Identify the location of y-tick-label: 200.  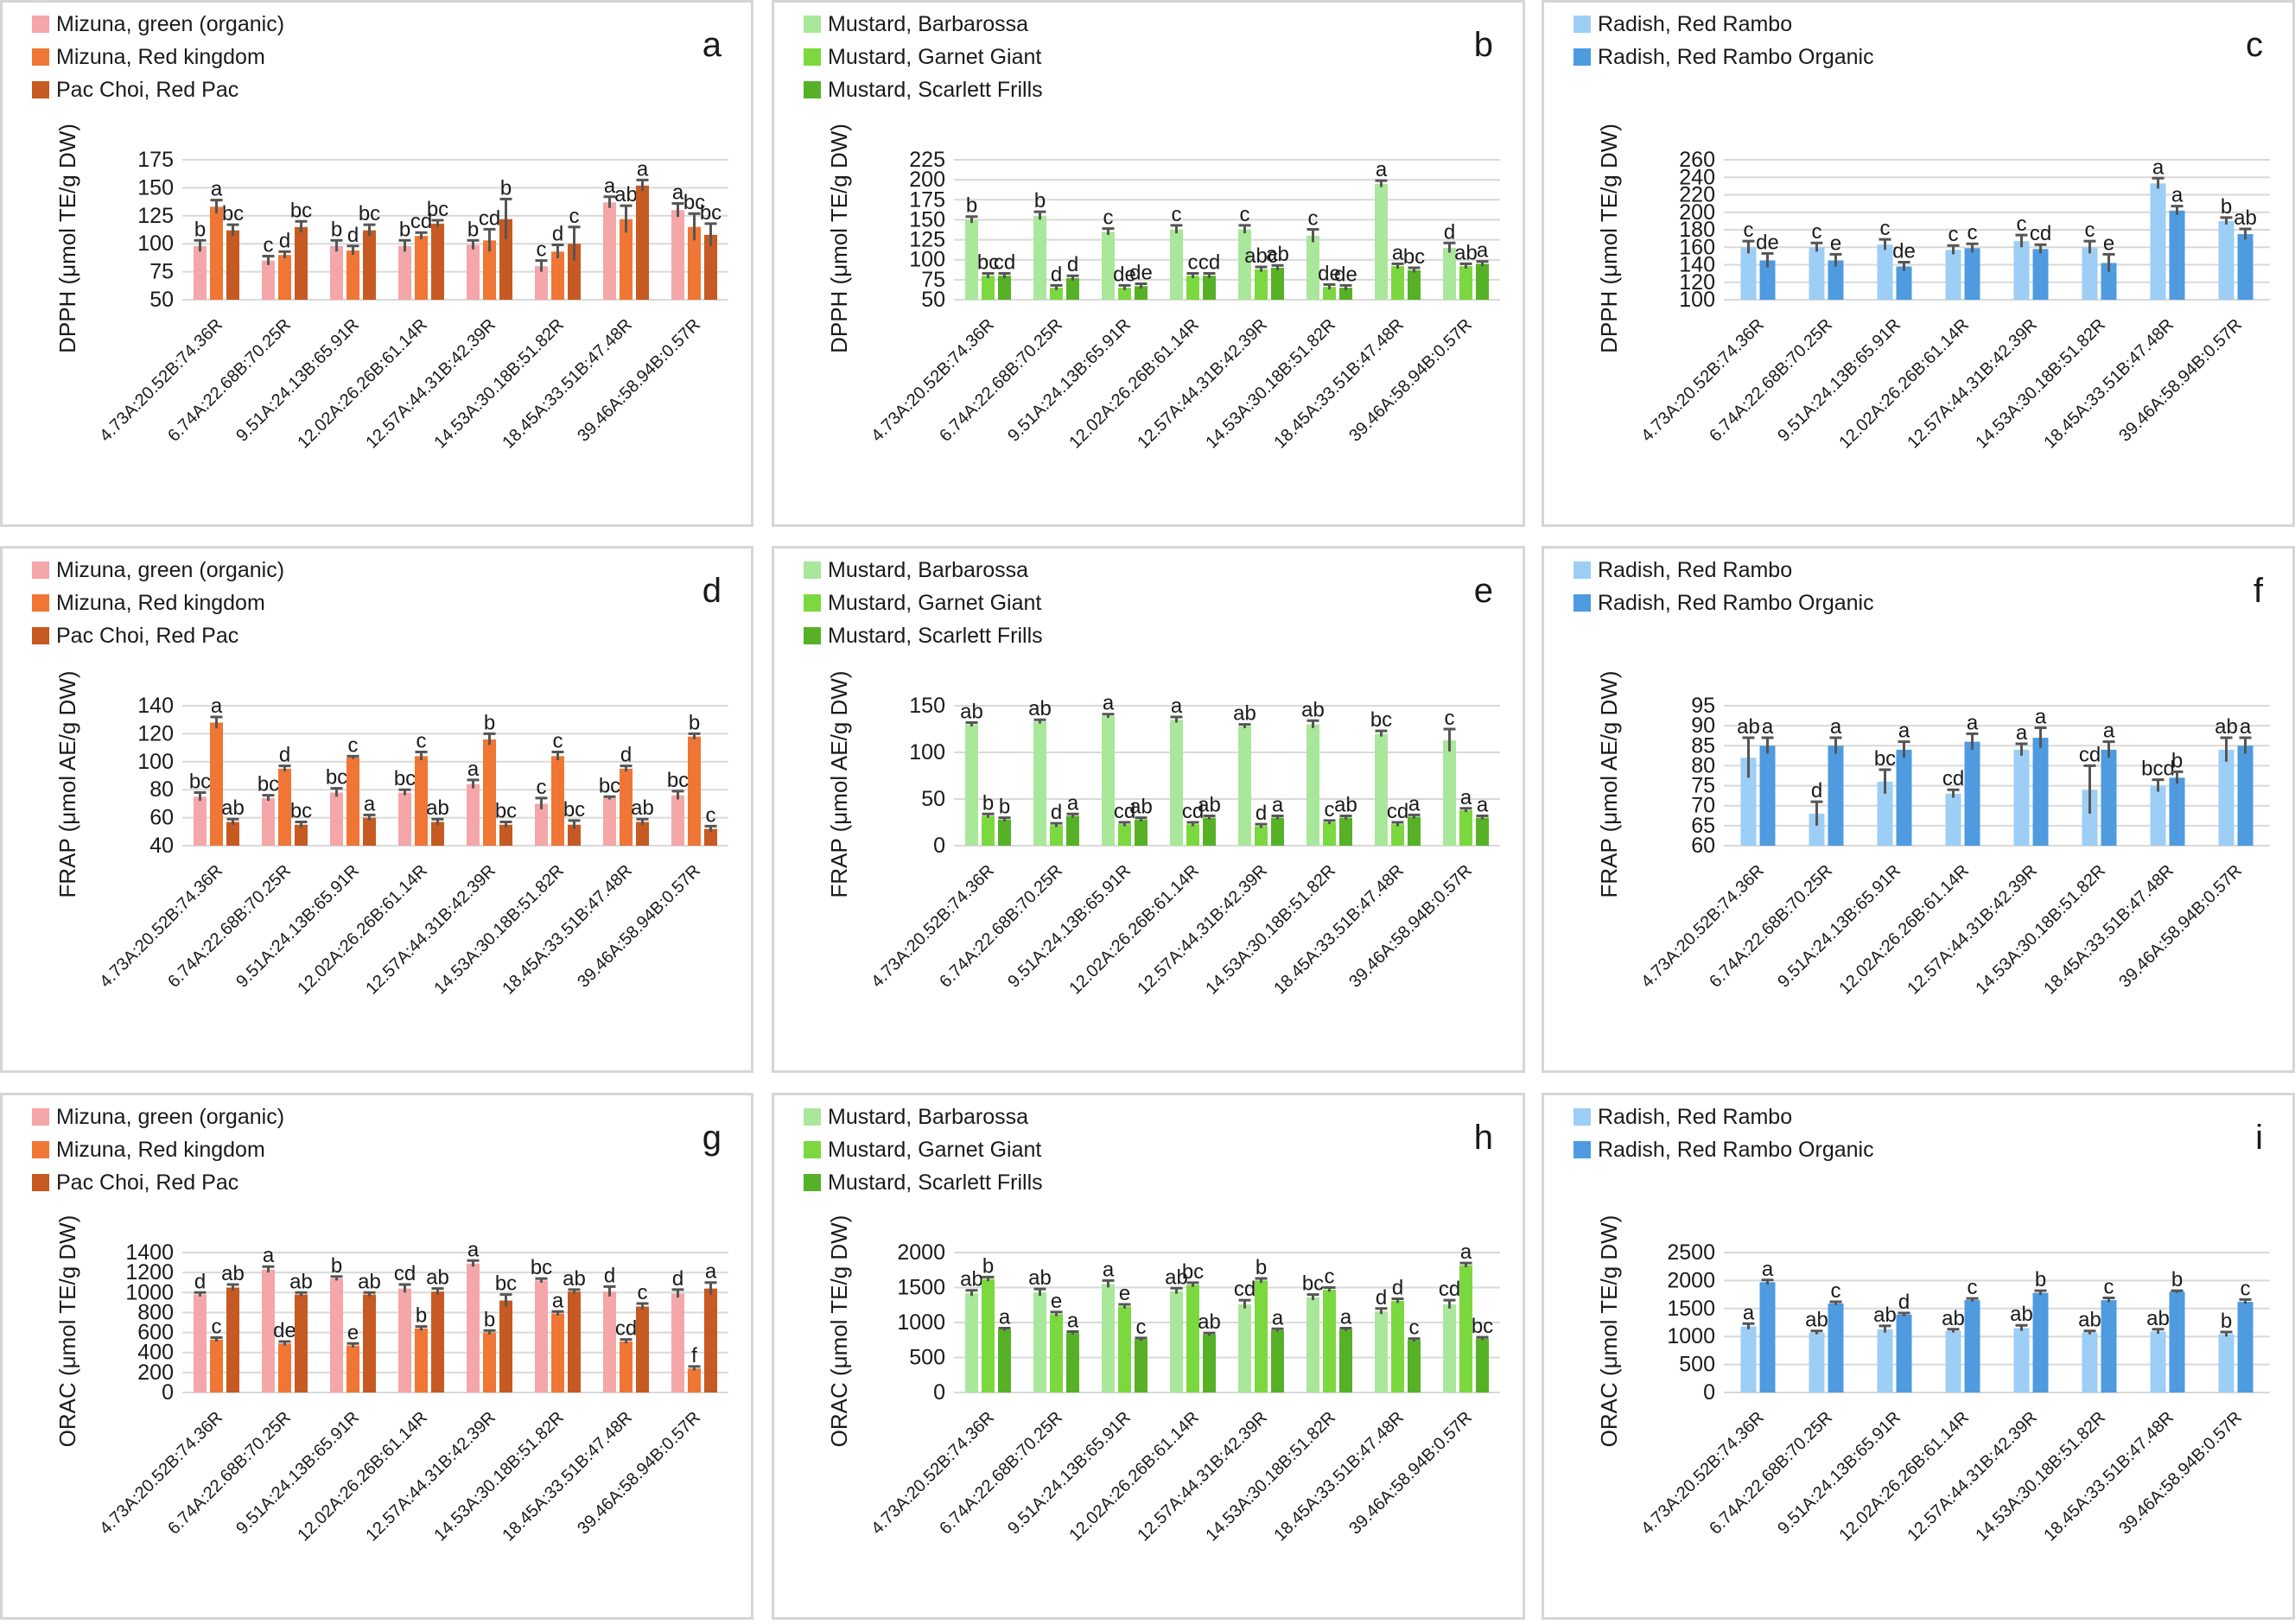
(1697, 212).